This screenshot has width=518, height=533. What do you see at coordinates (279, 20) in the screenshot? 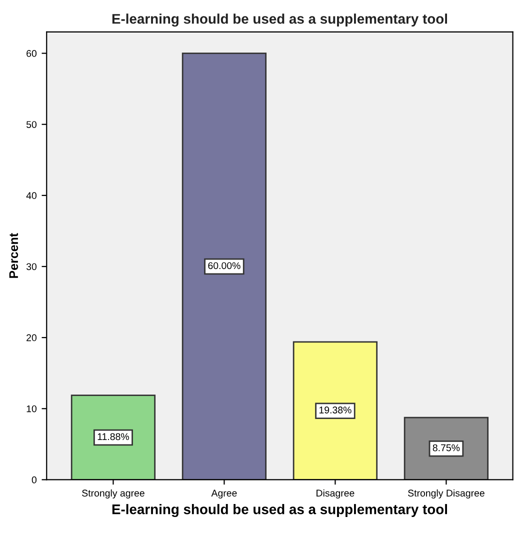
I see `chart-title: E-learning should be used as a supplementary tool` at bounding box center [279, 20].